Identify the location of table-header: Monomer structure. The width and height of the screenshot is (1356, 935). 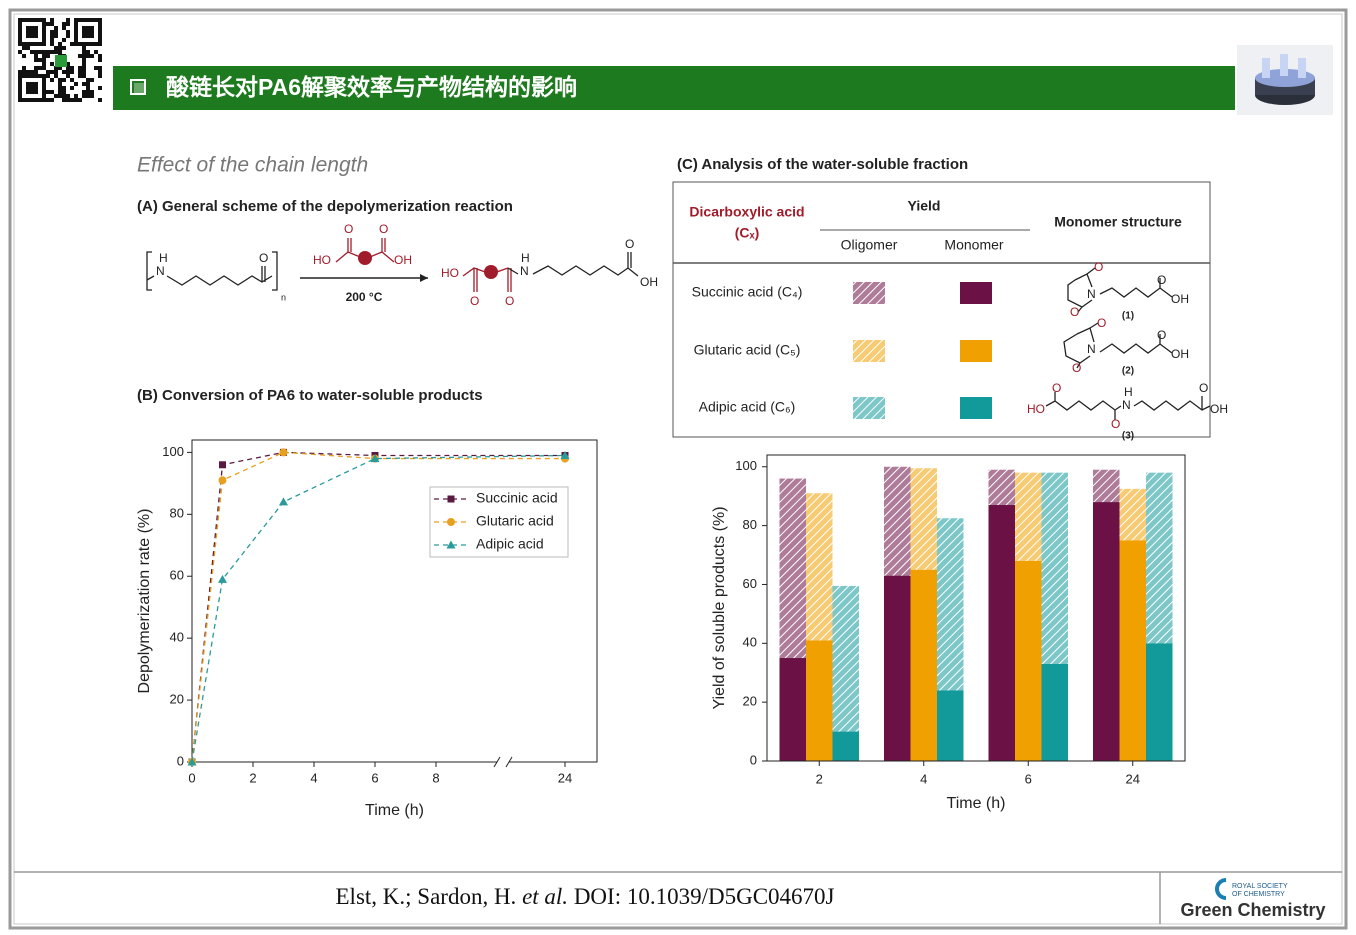
(1118, 222).